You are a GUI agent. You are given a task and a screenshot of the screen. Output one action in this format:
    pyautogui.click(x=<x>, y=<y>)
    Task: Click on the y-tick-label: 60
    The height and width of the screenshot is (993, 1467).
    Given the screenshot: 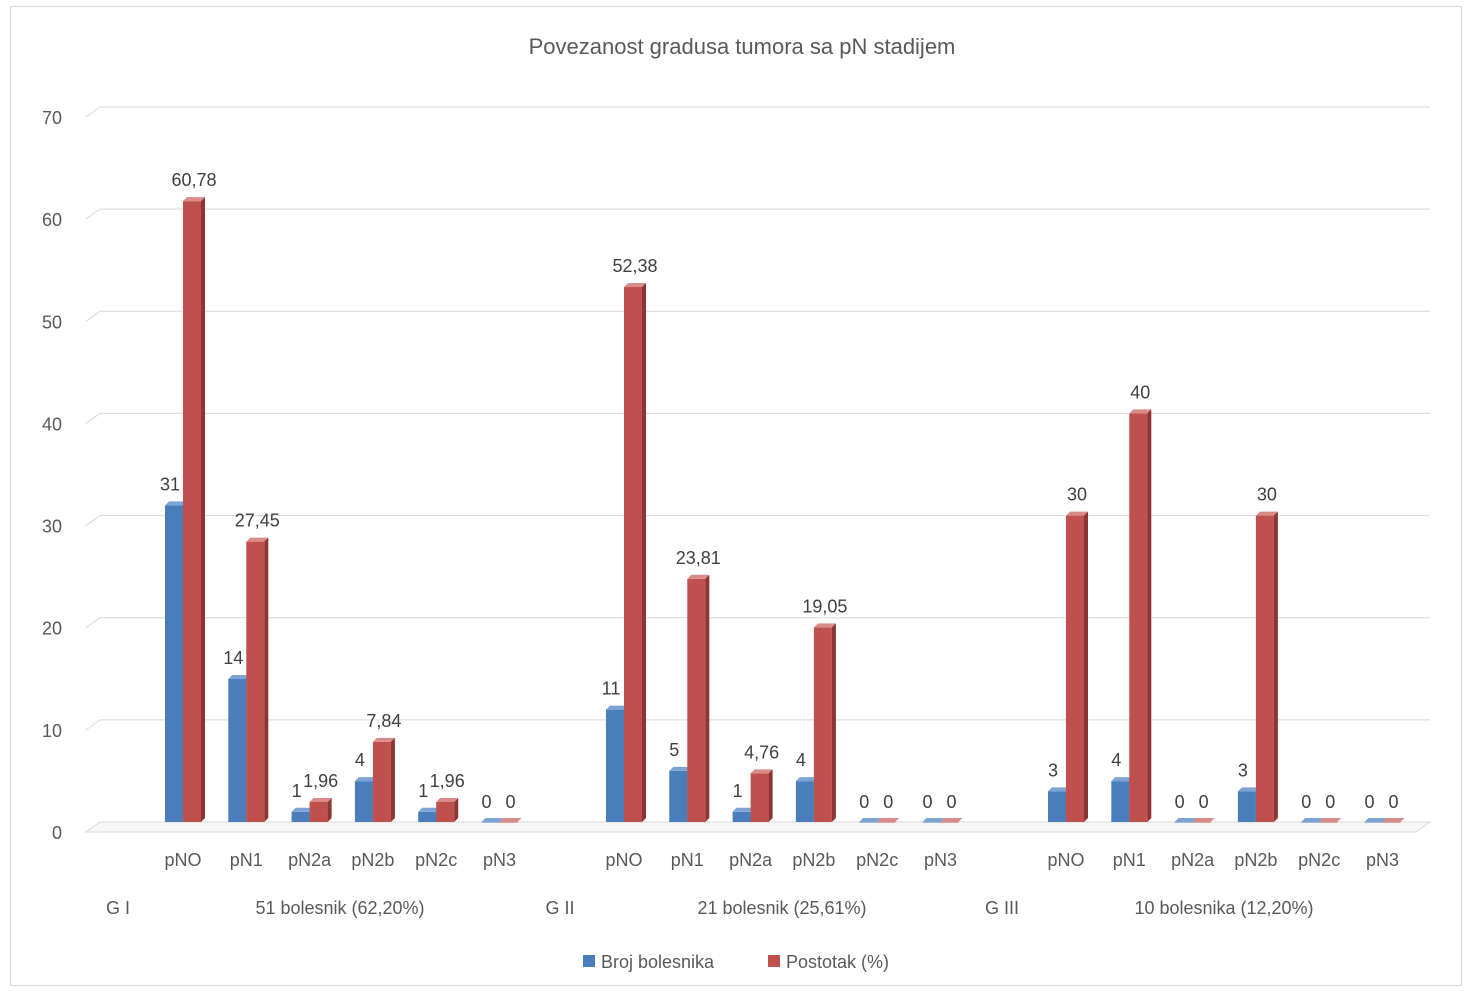 What is the action you would take?
    pyautogui.click(x=52, y=220)
    